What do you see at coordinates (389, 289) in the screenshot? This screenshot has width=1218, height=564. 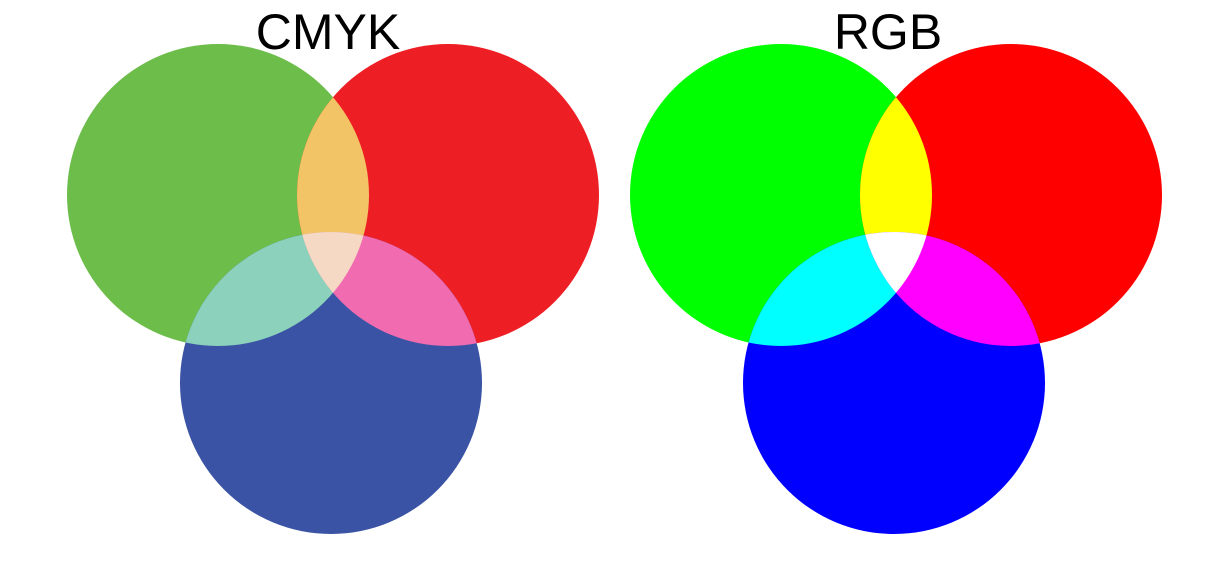 I see `cmyk-red-blue-overlap` at bounding box center [389, 289].